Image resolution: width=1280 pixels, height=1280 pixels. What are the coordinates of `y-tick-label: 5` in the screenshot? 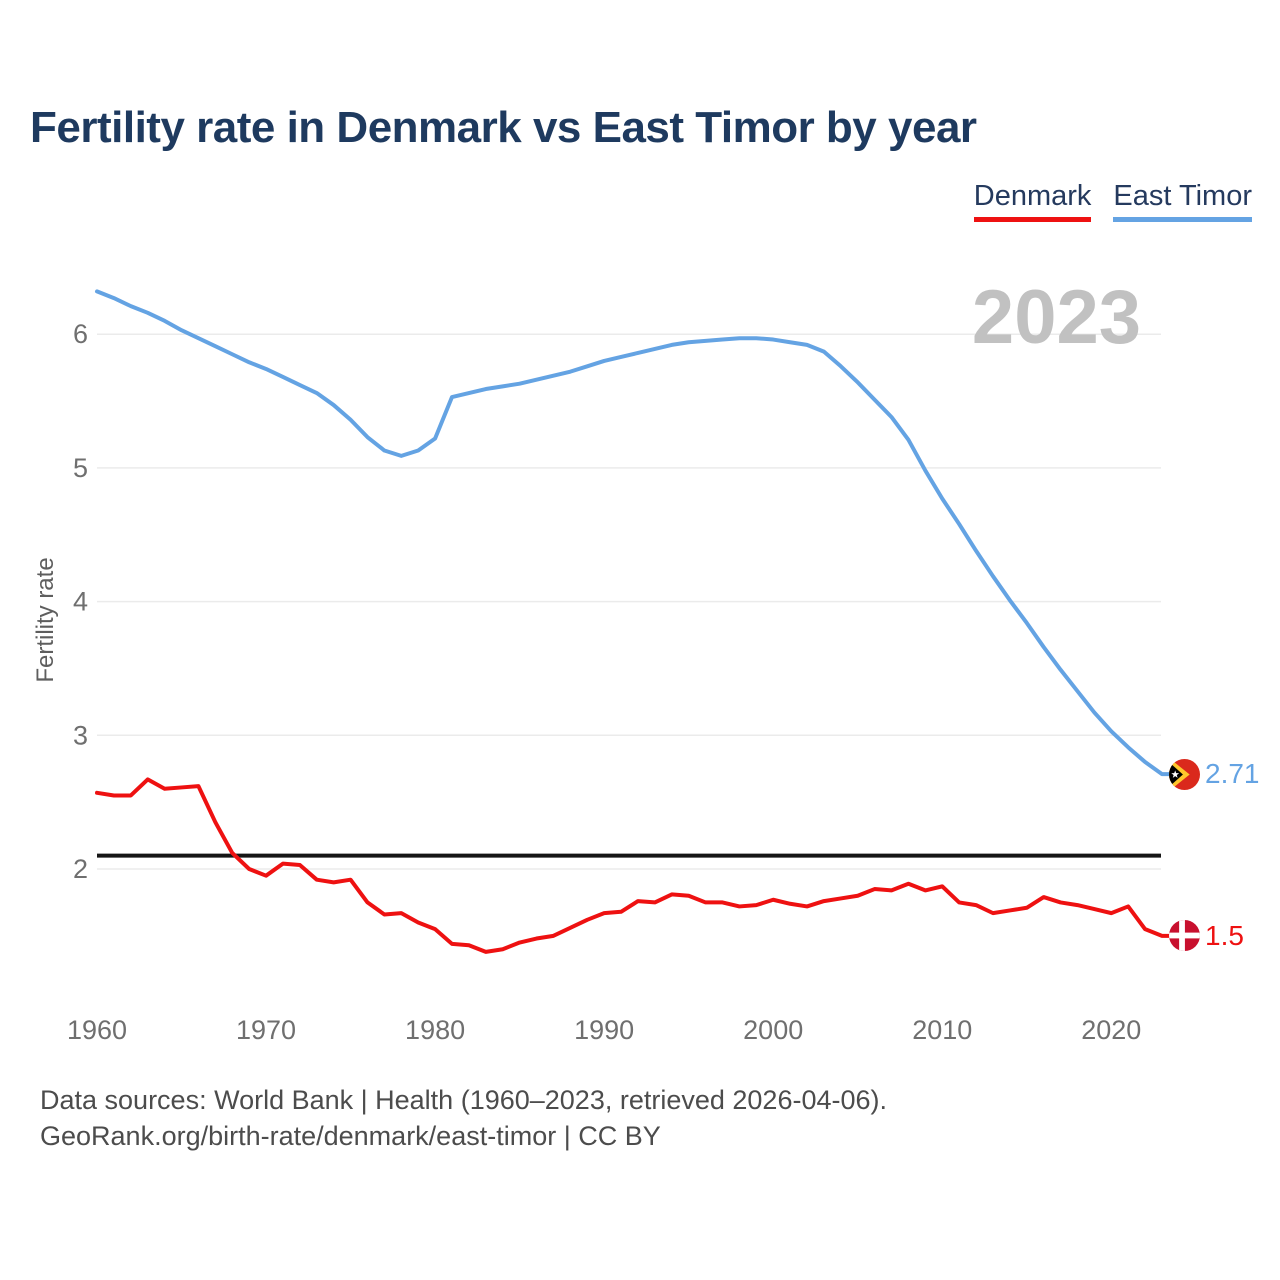 It's located at (80, 468).